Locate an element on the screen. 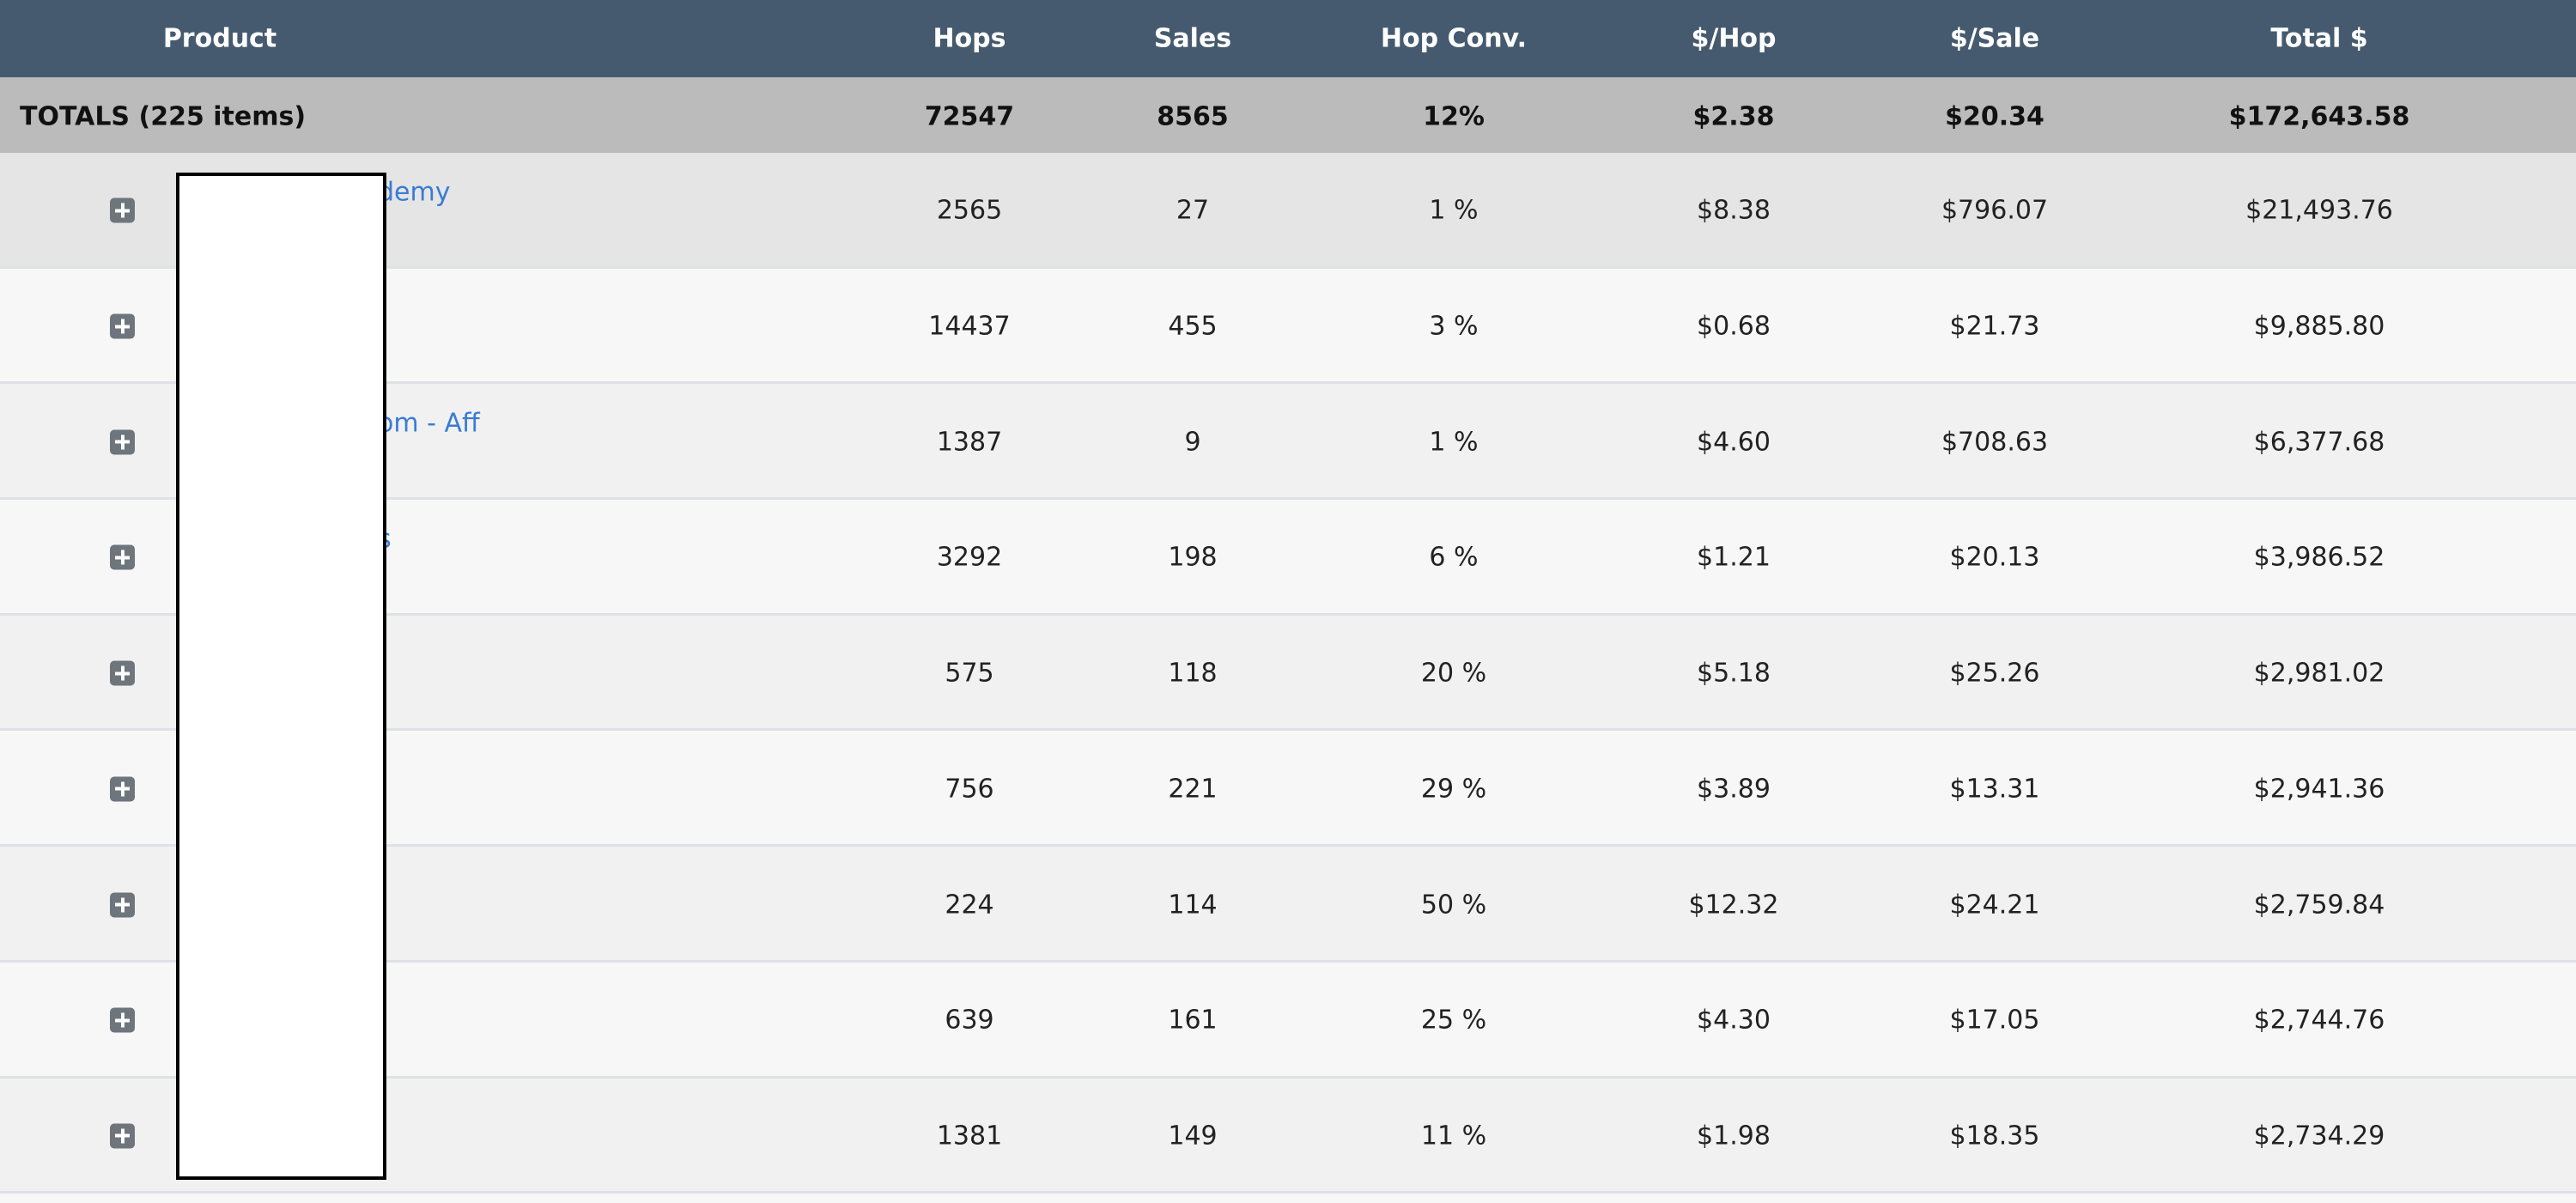  cell-value: $21.73 is located at coordinates (1995, 327).